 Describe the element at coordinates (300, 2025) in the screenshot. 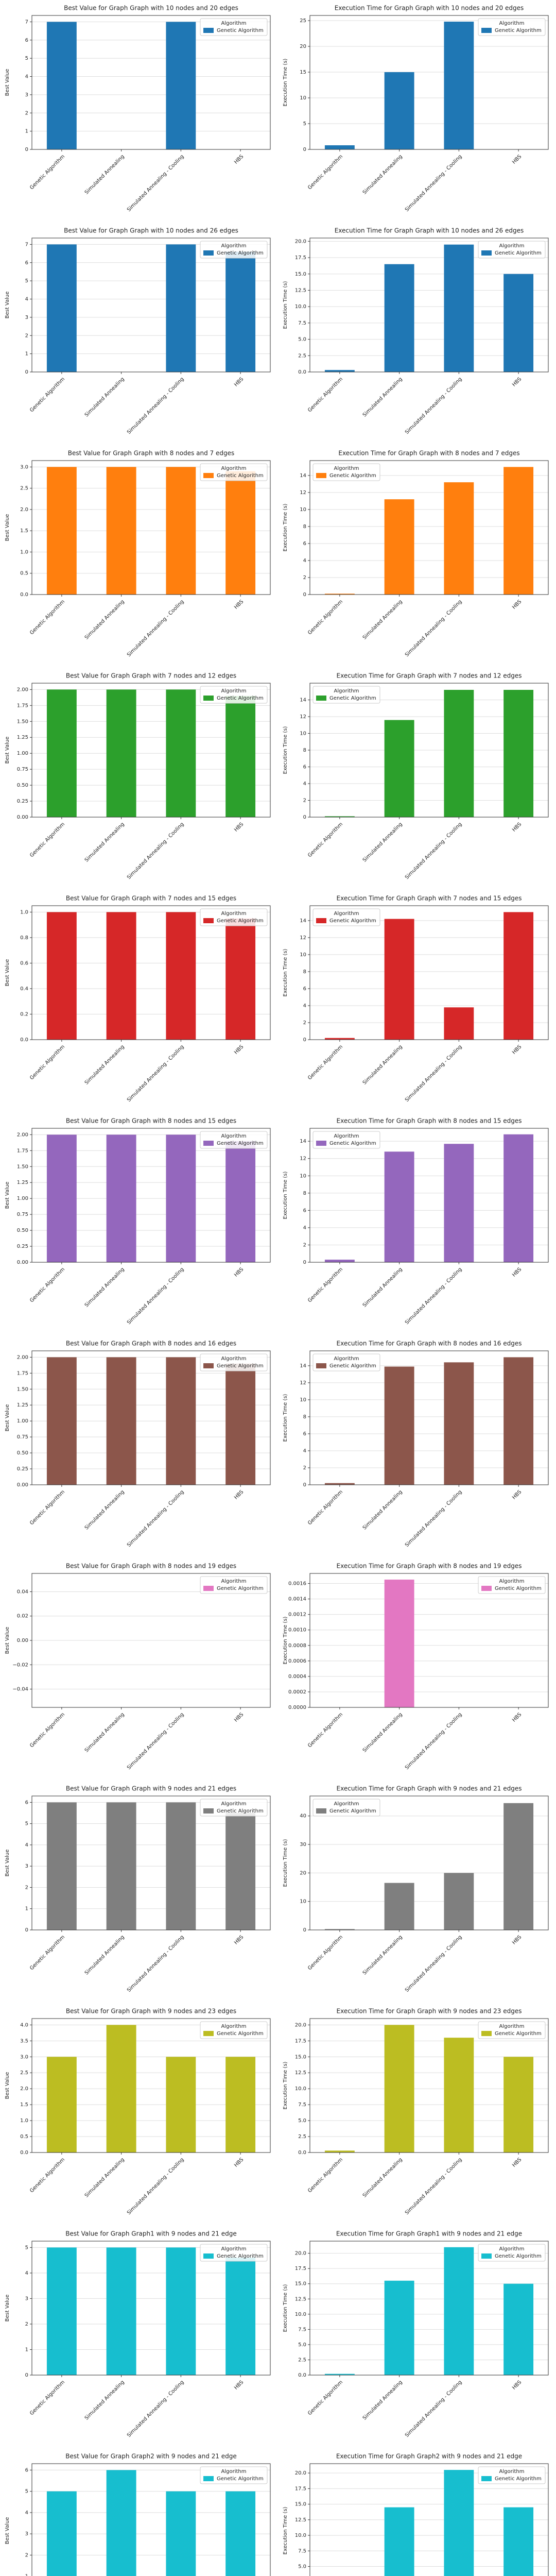

I see `y-tick-label: 20.0` at that location.